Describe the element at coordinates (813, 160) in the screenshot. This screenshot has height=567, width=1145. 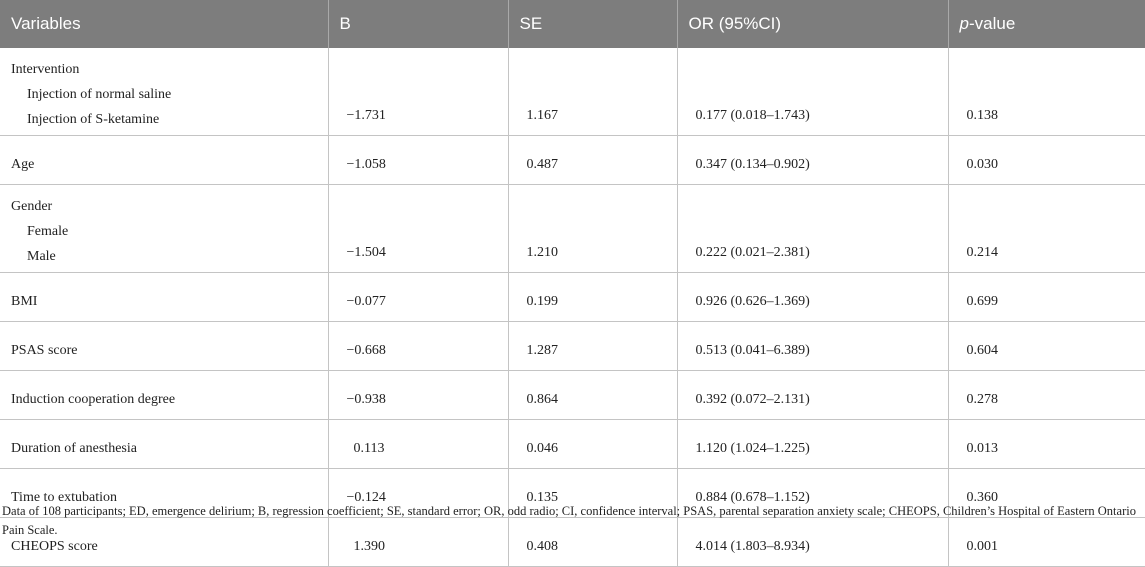
I see `cell-or: 0.347 (0.134–0.902)` at that location.